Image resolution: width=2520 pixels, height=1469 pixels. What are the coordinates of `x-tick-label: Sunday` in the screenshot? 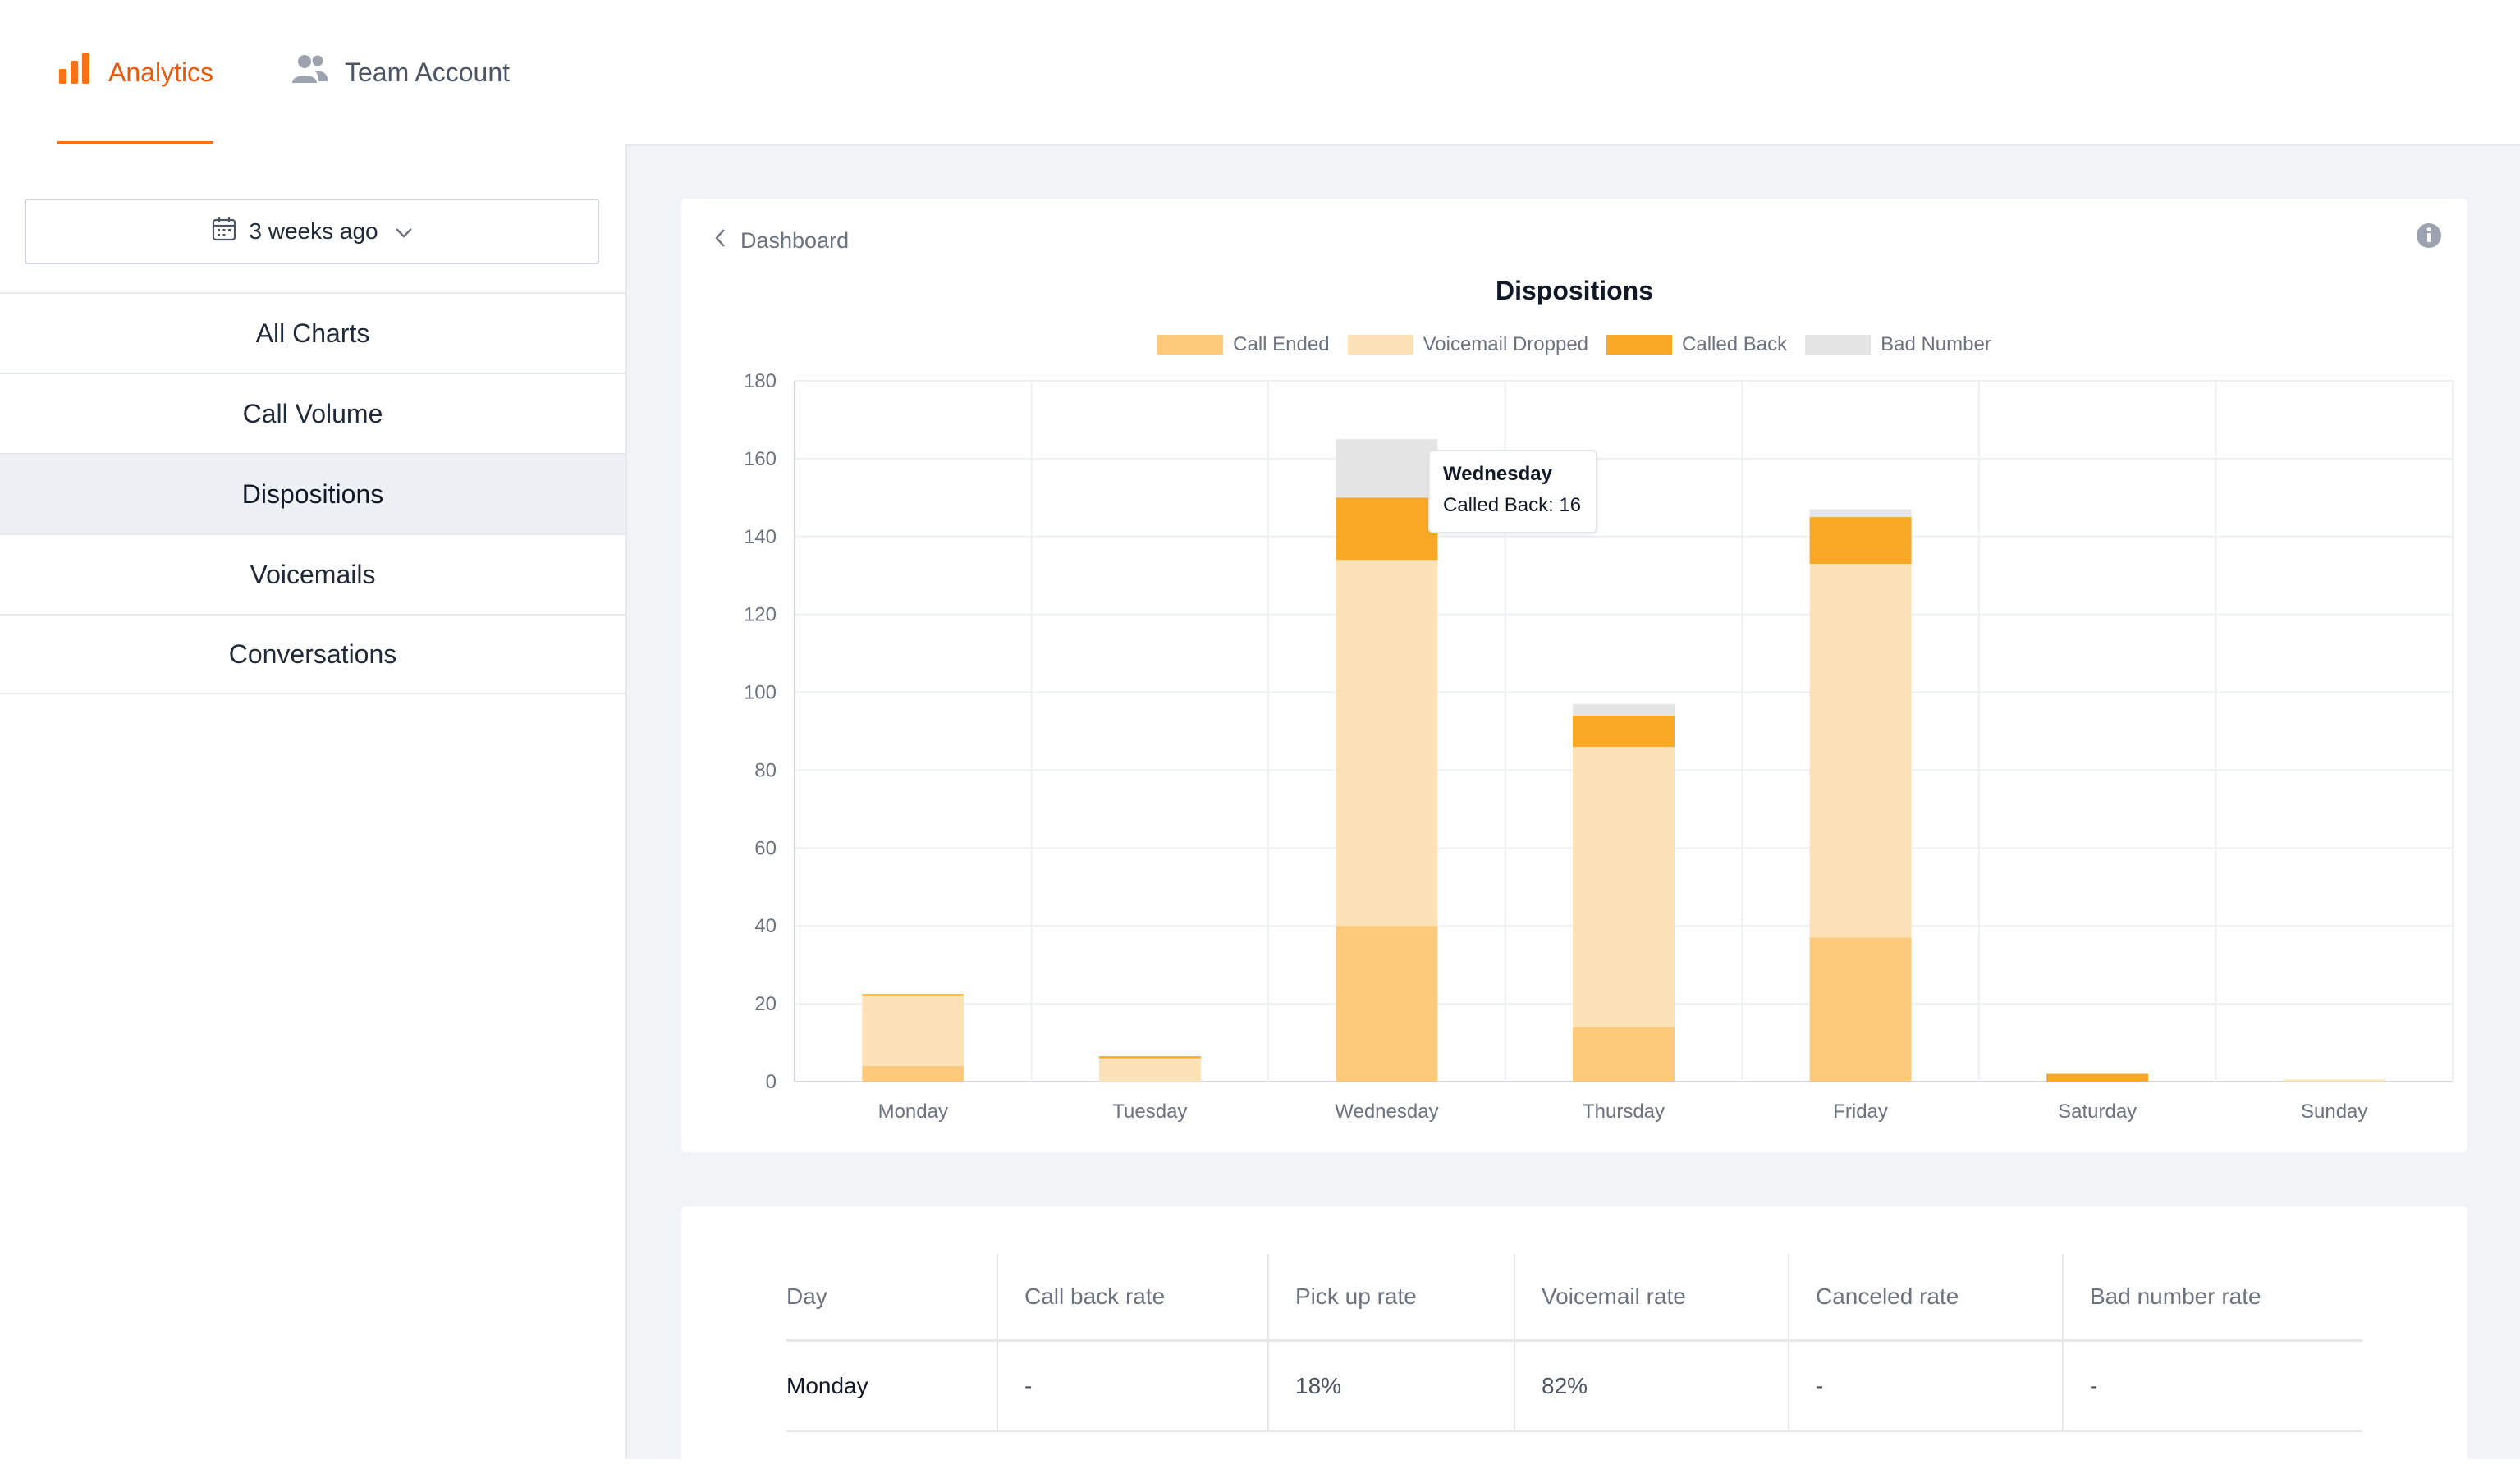 It's located at (2334, 1112).